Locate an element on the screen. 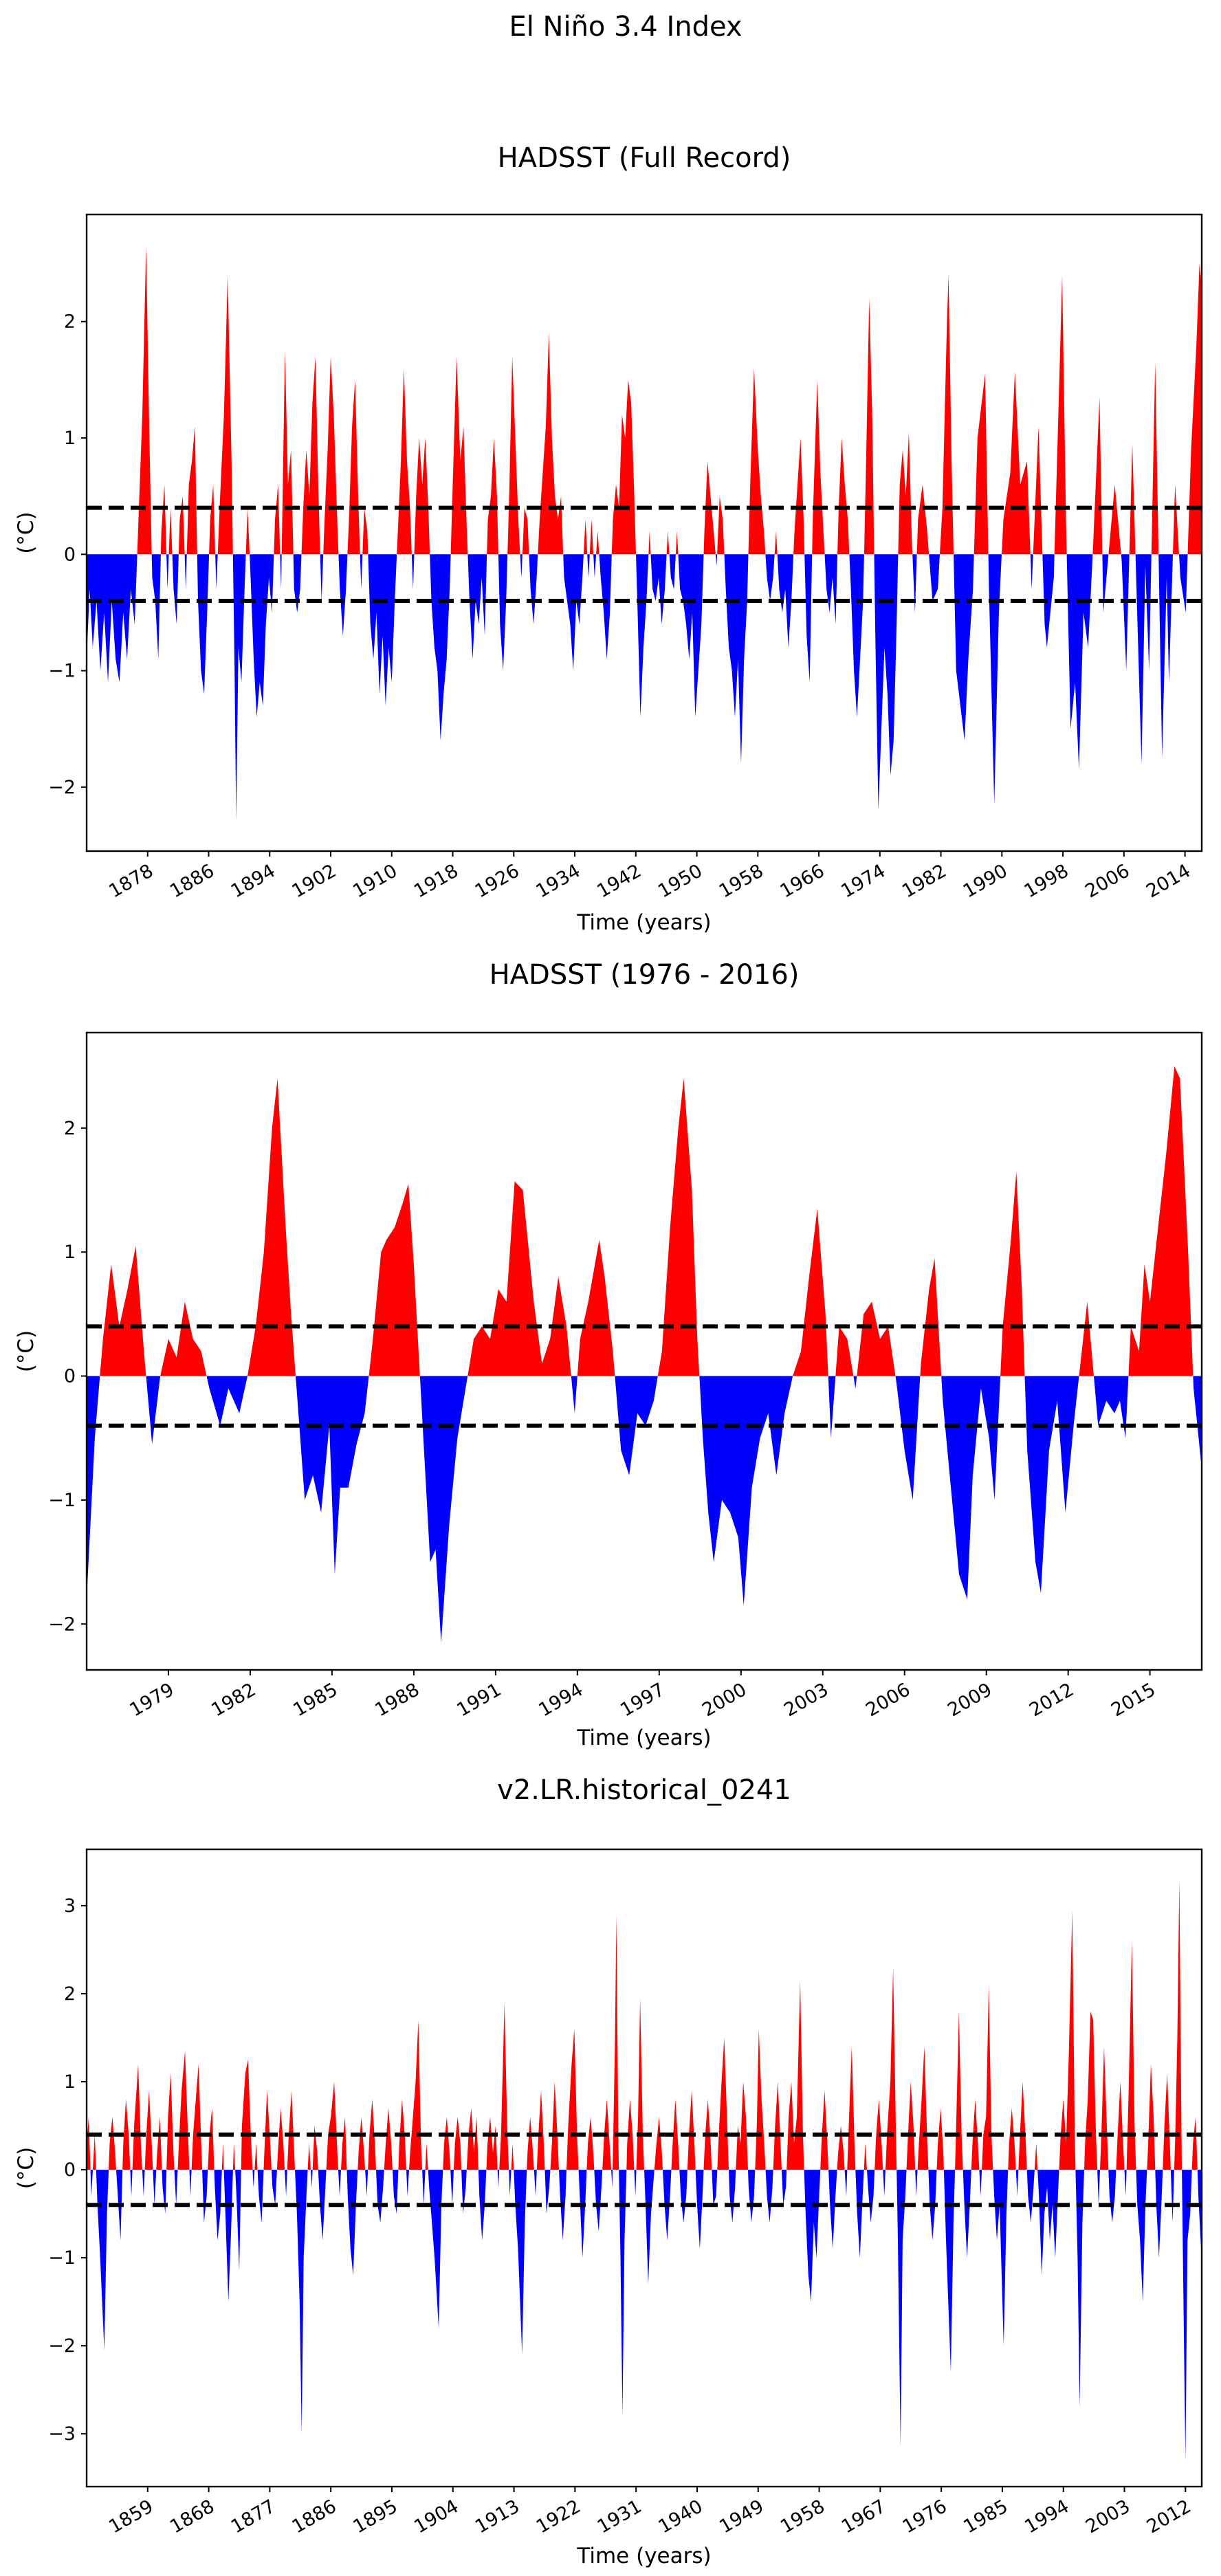  figure-suptitle: El Niño 3.4 Index is located at coordinates (625, 27).